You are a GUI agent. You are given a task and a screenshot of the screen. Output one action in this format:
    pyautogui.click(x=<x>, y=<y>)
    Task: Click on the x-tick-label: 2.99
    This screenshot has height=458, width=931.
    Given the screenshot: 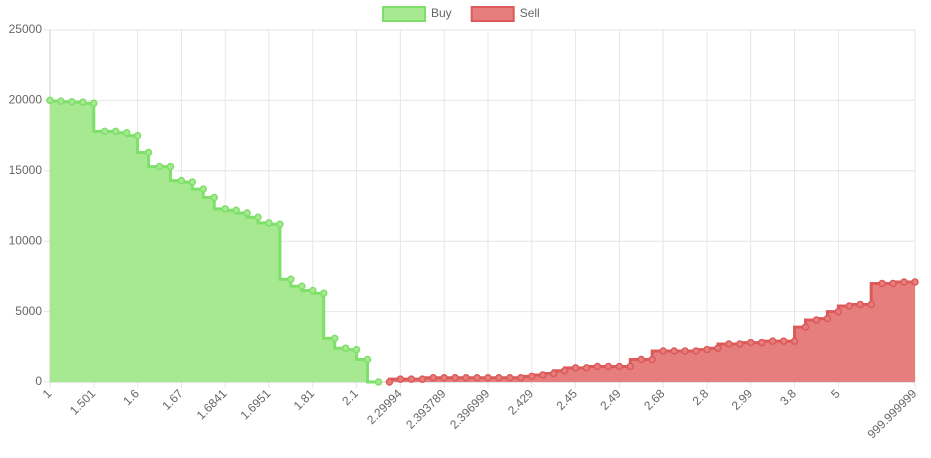 What is the action you would take?
    pyautogui.click(x=742, y=399)
    